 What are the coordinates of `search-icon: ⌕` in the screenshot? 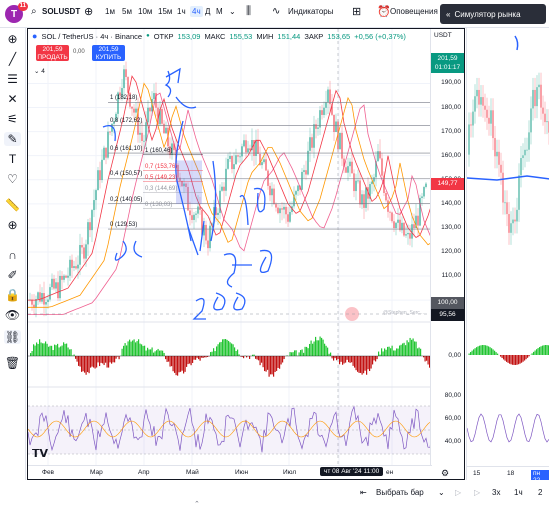 It's located at (34, 11).